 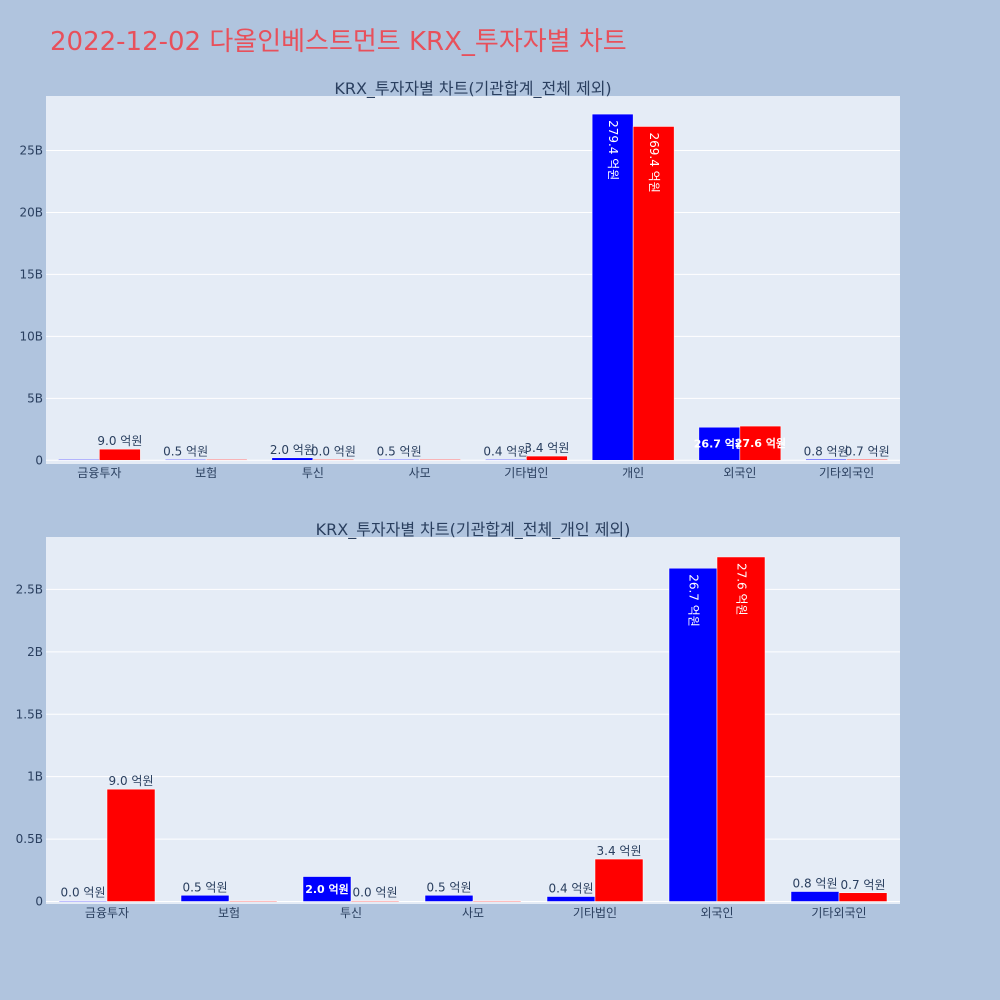 What do you see at coordinates (29, 839) in the screenshot?
I see `y-tick-label: 0.5B` at bounding box center [29, 839].